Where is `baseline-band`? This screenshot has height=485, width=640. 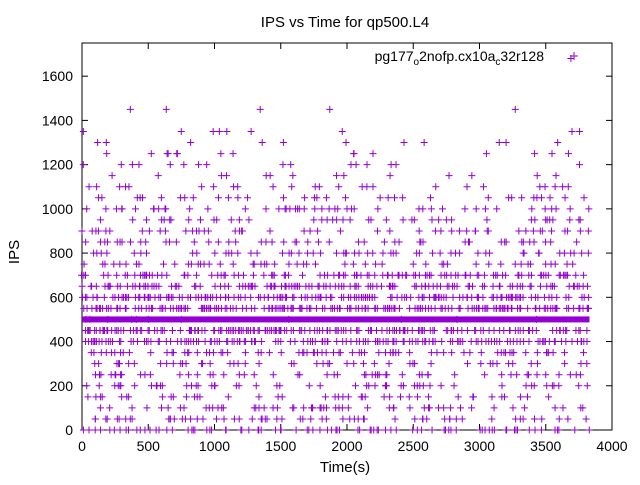 baseline-band is located at coordinates (336, 319).